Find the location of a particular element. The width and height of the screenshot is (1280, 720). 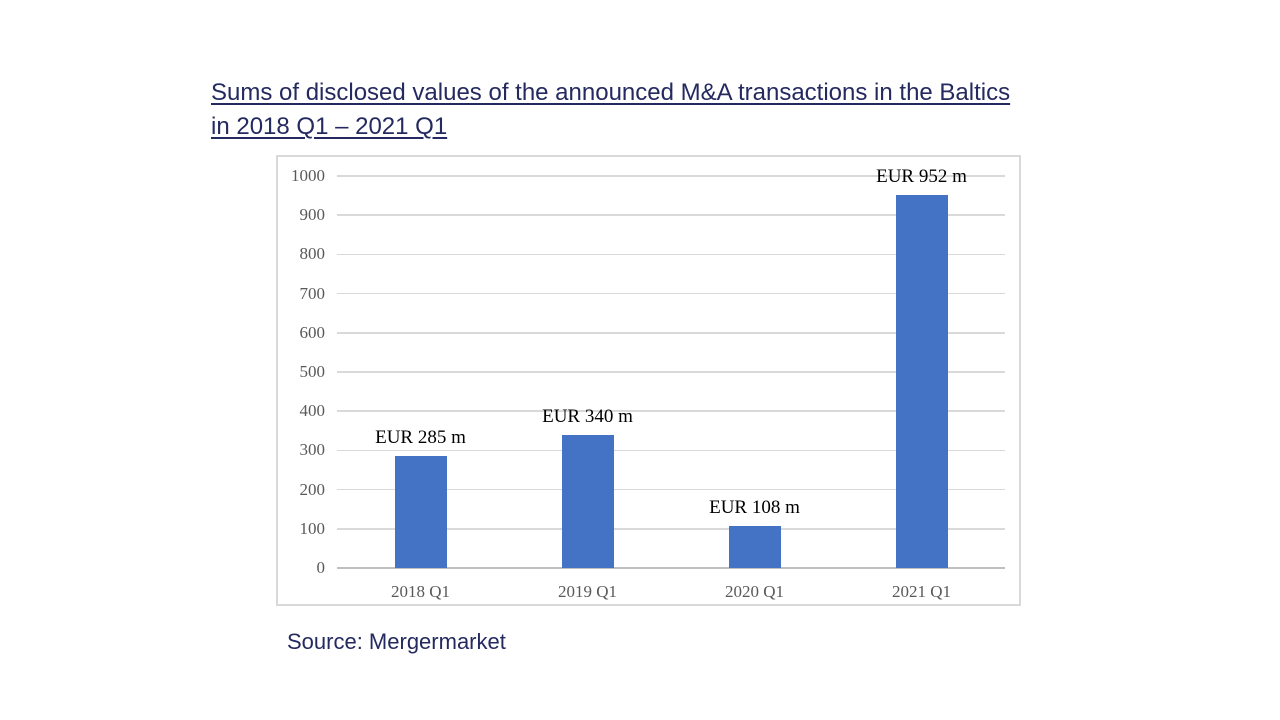

y-axis-tick-label: 900 is located at coordinates (312, 215).